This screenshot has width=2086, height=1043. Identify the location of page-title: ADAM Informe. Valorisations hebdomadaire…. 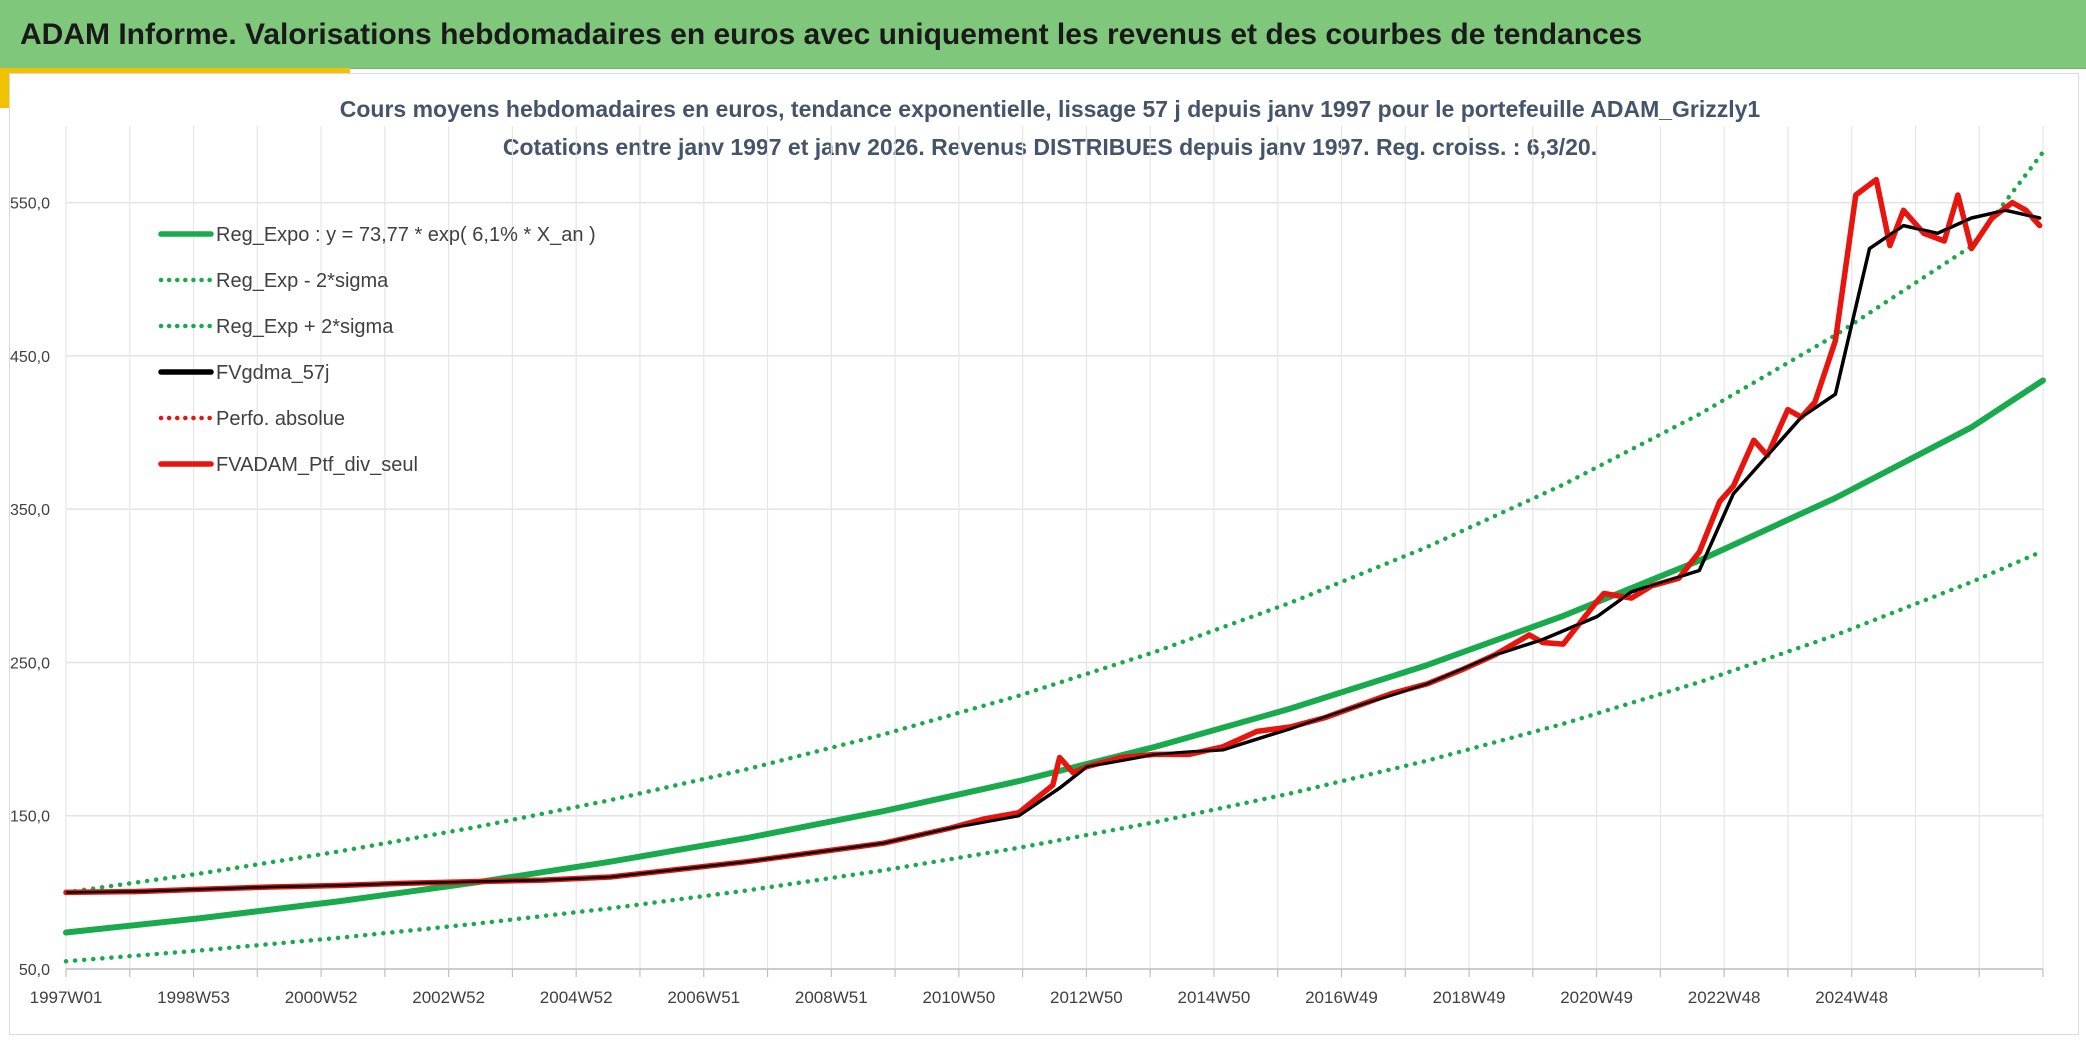
(831, 34).